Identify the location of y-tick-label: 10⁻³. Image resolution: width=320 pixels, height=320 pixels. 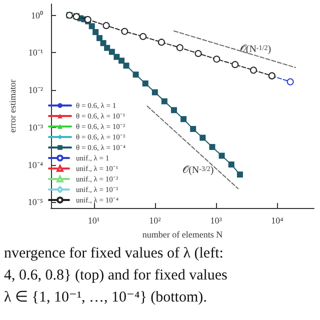
(36, 127).